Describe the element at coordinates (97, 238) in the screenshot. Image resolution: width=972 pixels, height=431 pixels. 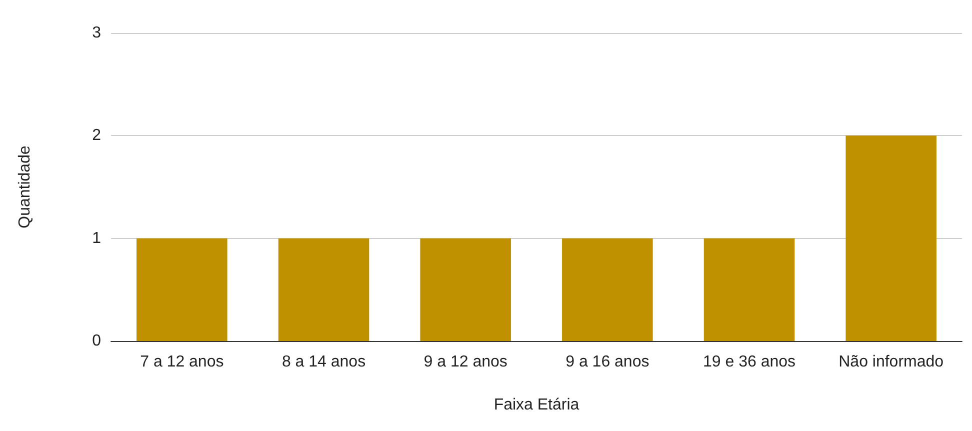
I see `y-tick-label: 1` at that location.